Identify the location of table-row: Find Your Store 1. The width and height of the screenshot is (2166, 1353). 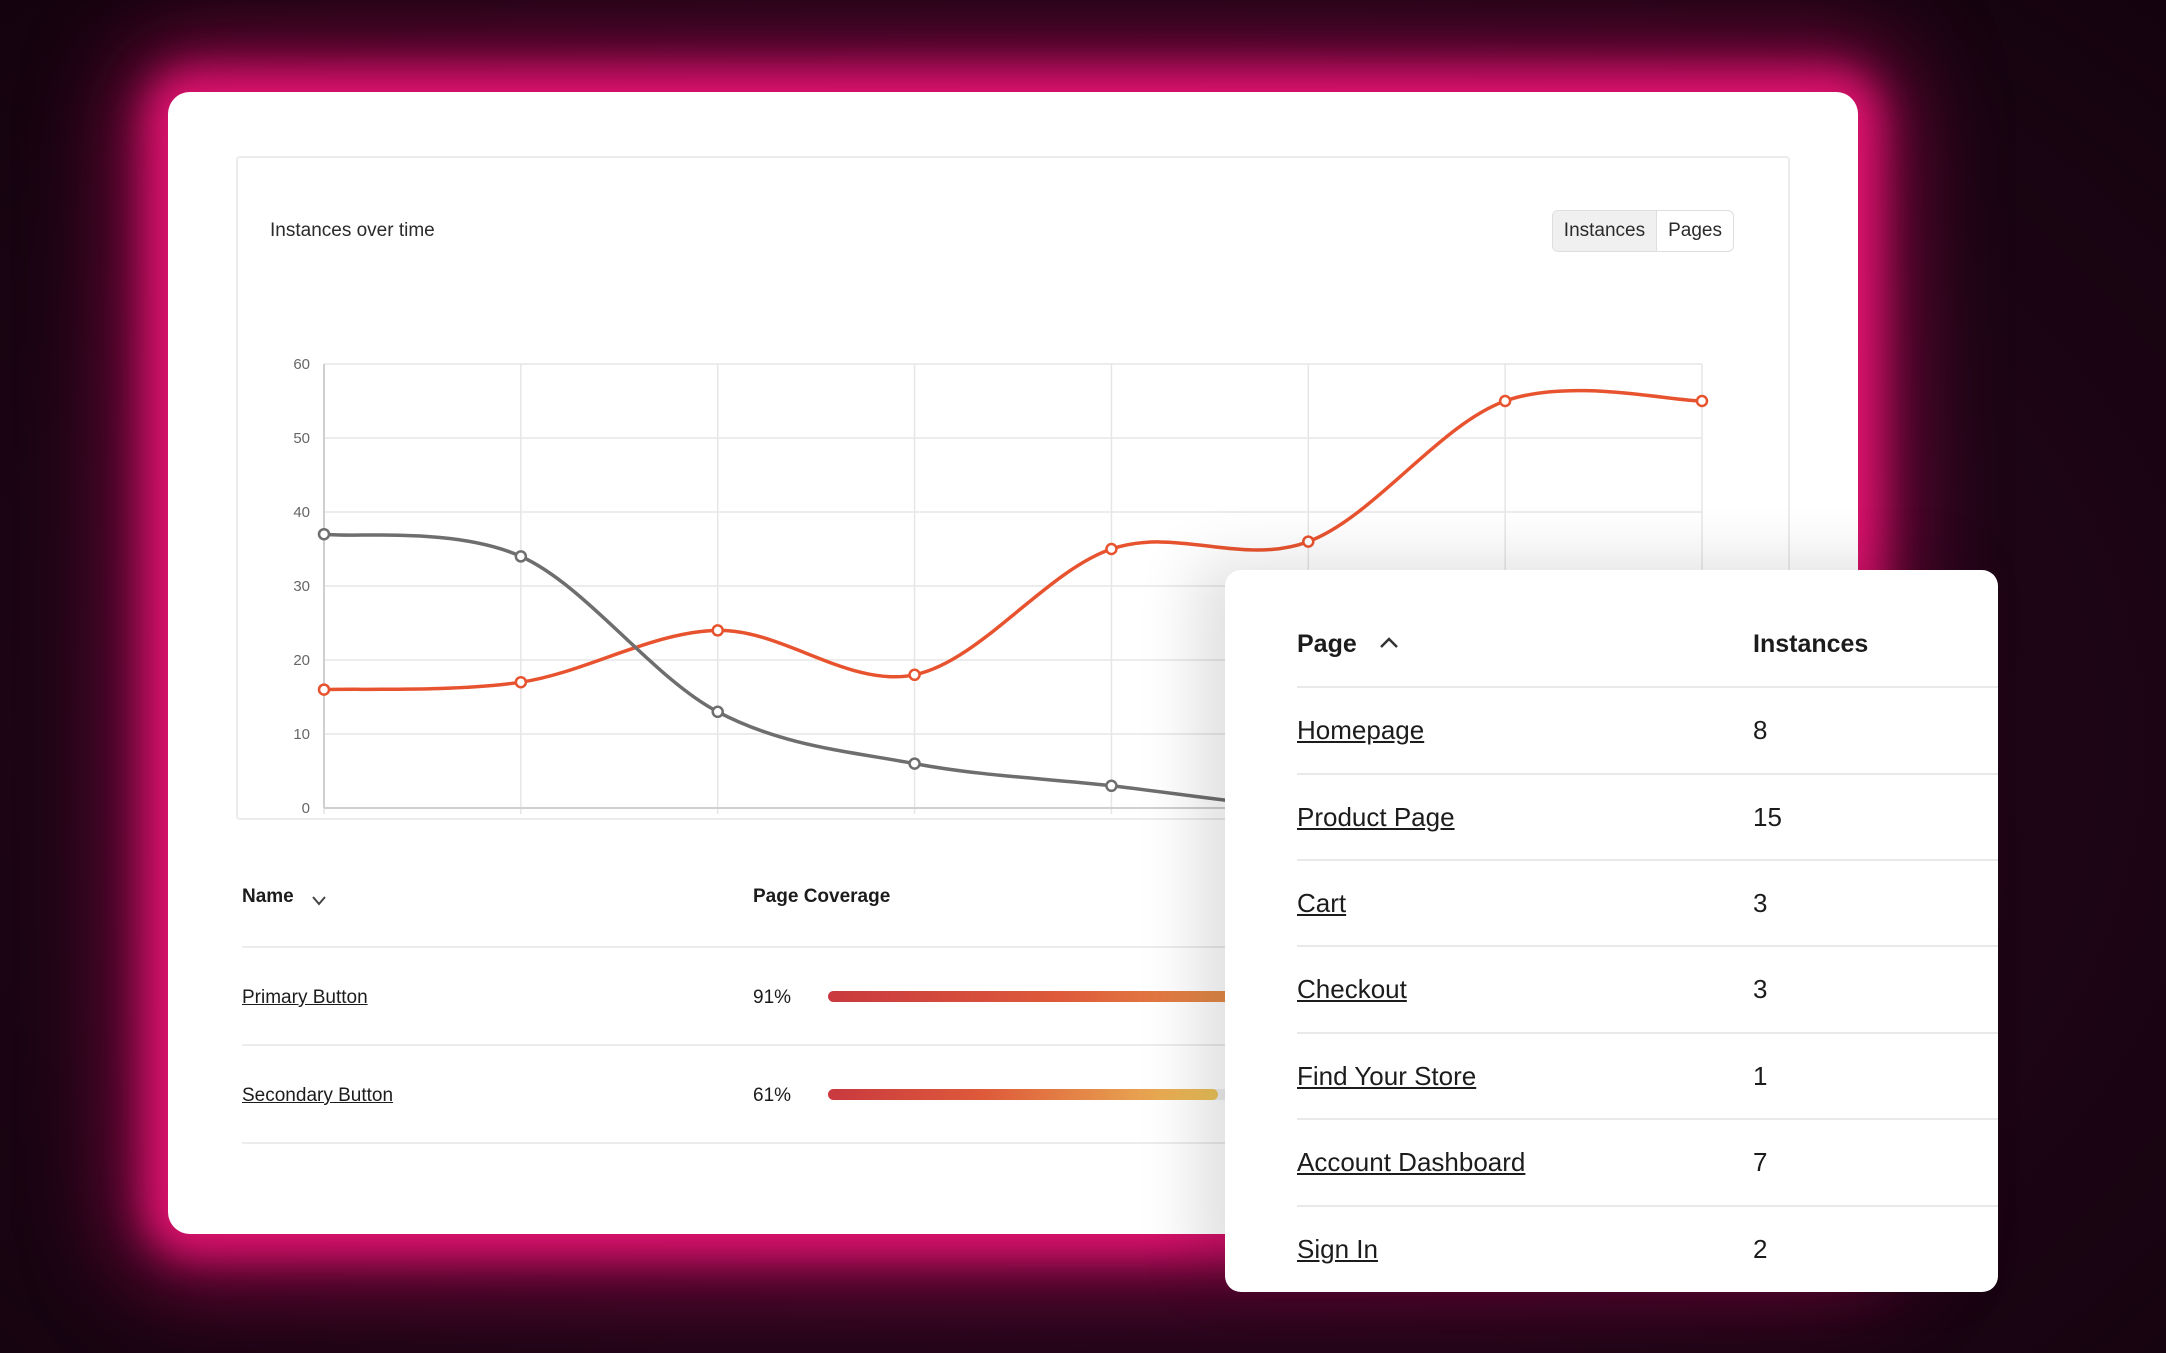
(1611, 1077).